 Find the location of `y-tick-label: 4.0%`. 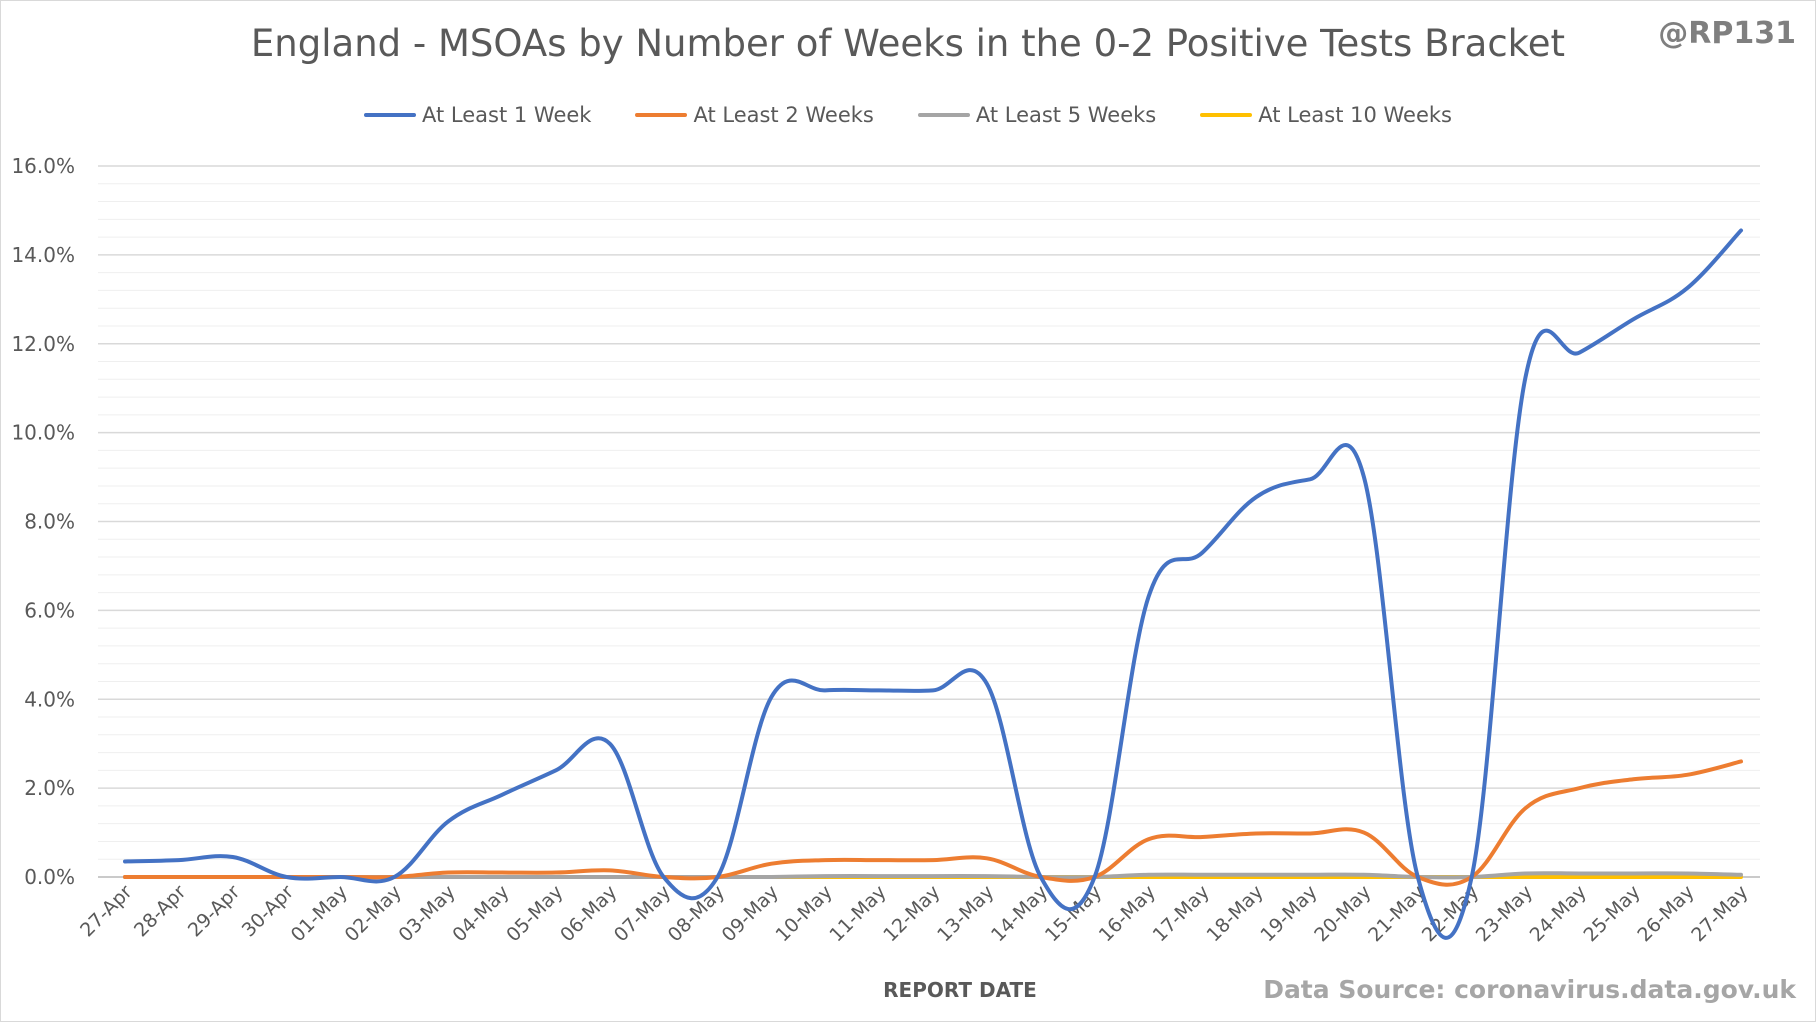

y-tick-label: 4.0% is located at coordinates (49, 699).